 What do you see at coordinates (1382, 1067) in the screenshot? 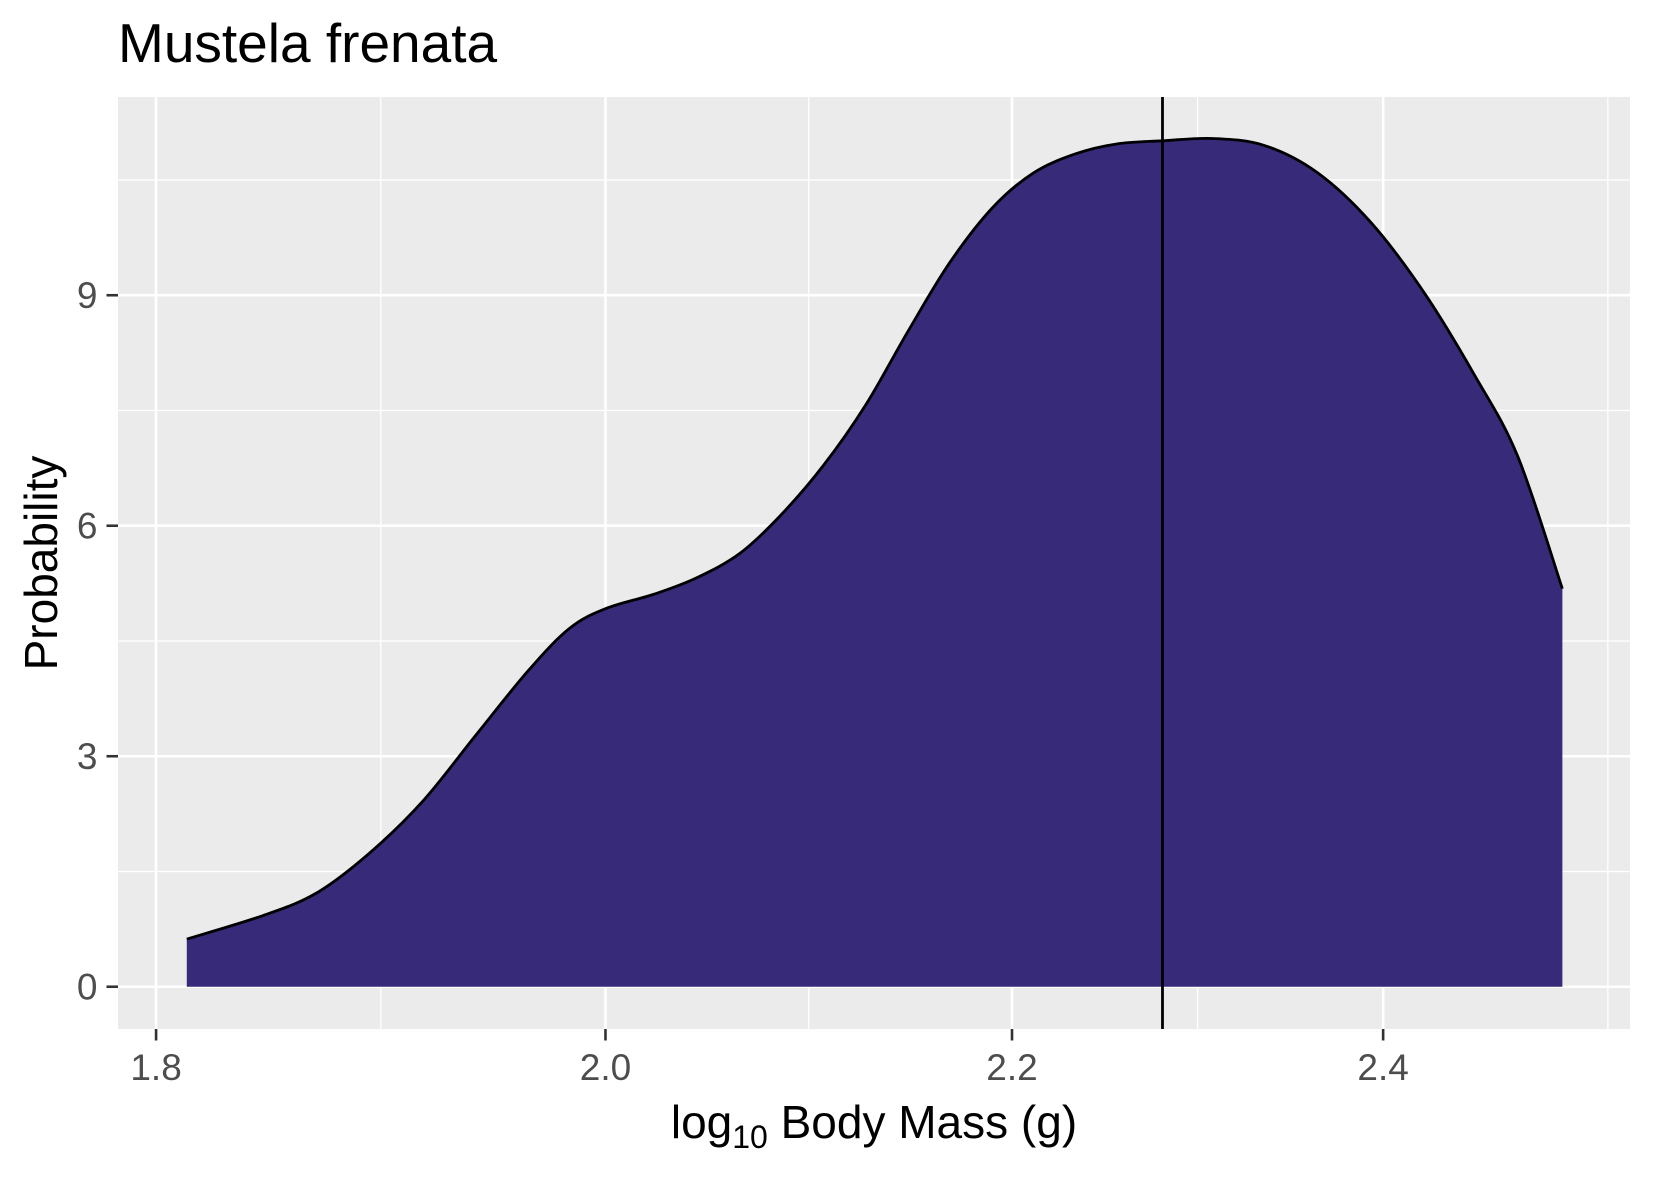
I see `x-tick-label: 2.4` at bounding box center [1382, 1067].